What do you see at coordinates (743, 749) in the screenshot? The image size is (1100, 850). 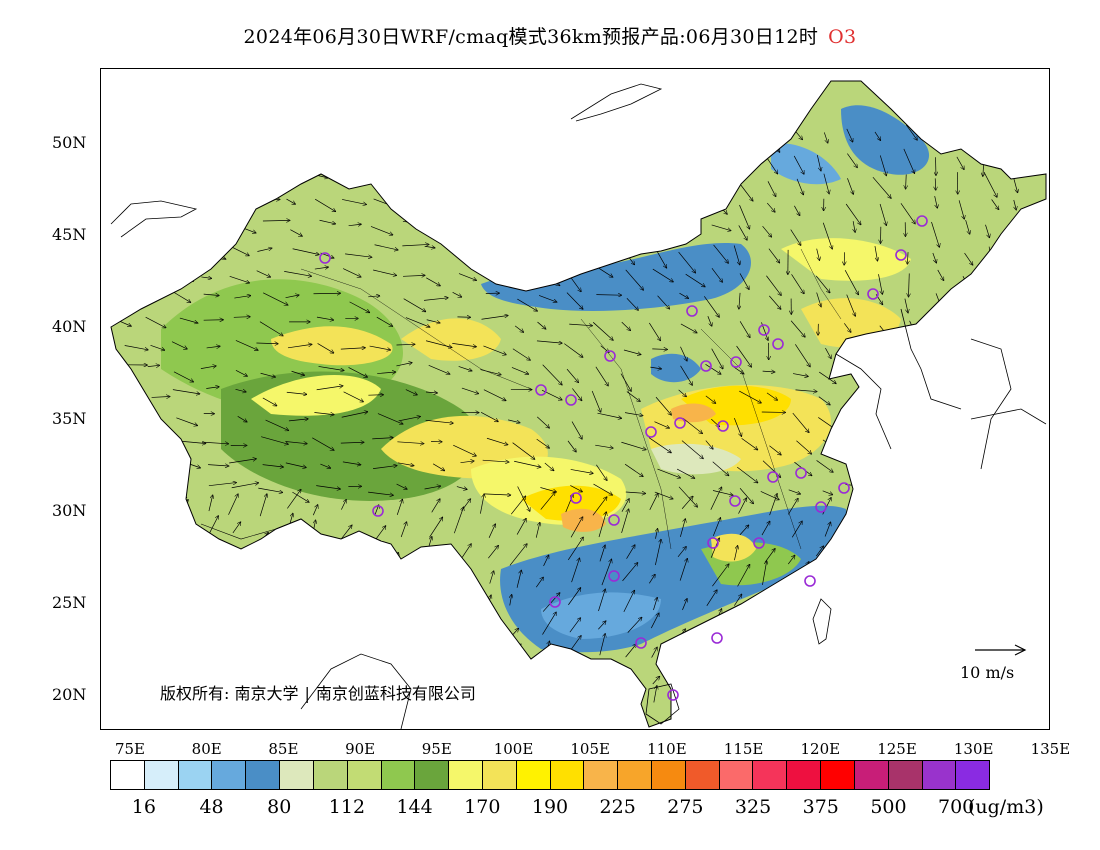 I see `lon-label: 115E` at bounding box center [743, 749].